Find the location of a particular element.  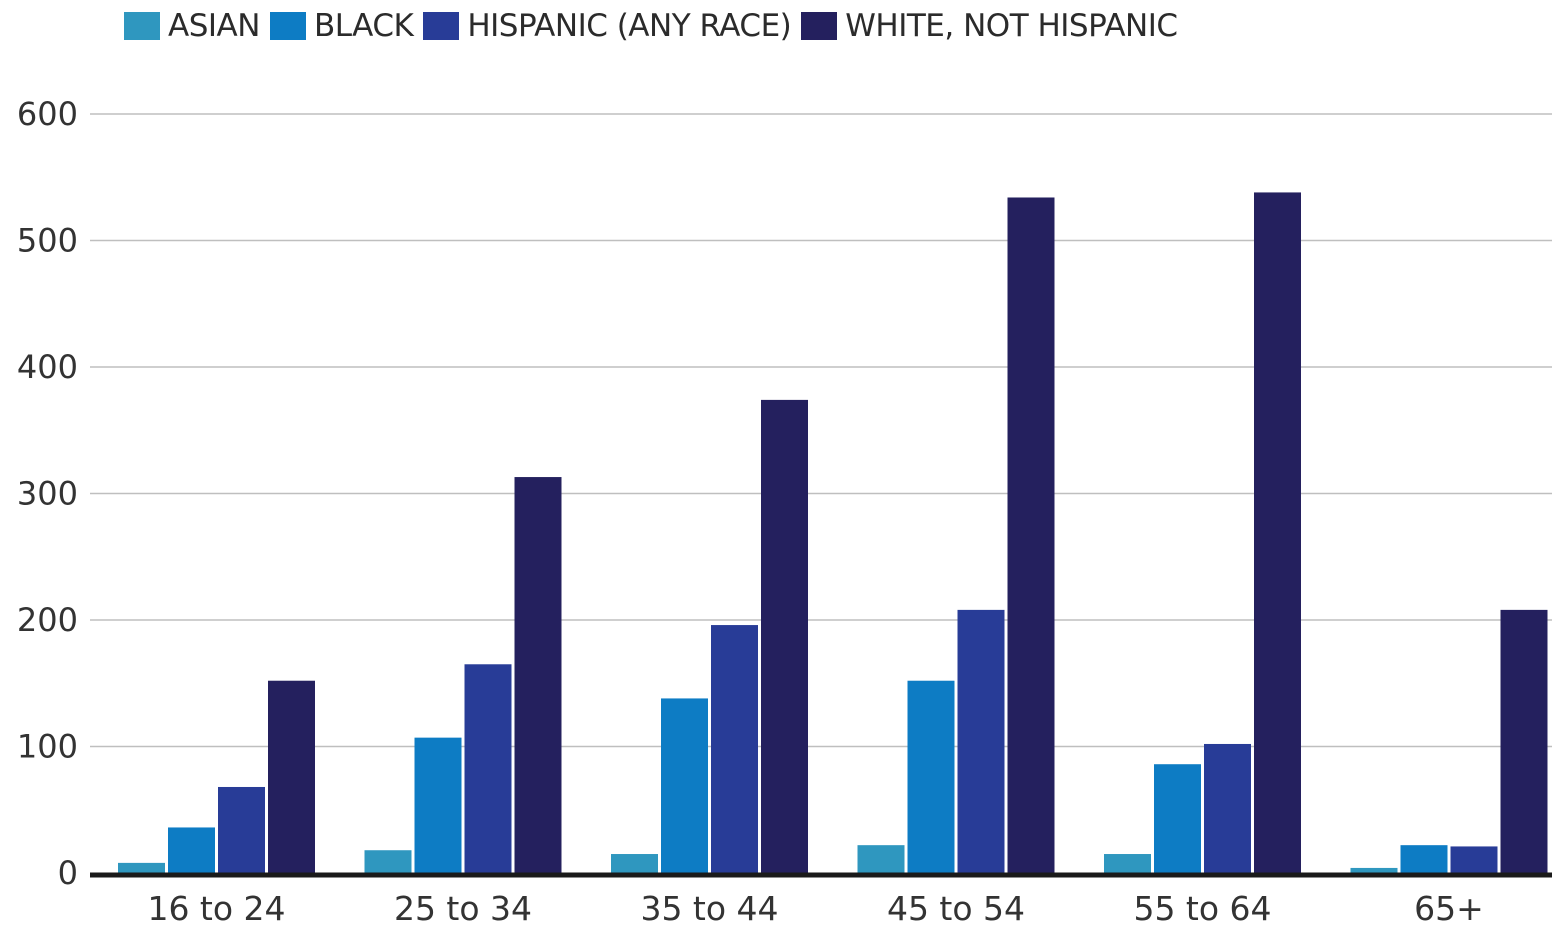

y-tick-label: 100 is located at coordinates (47, 747).